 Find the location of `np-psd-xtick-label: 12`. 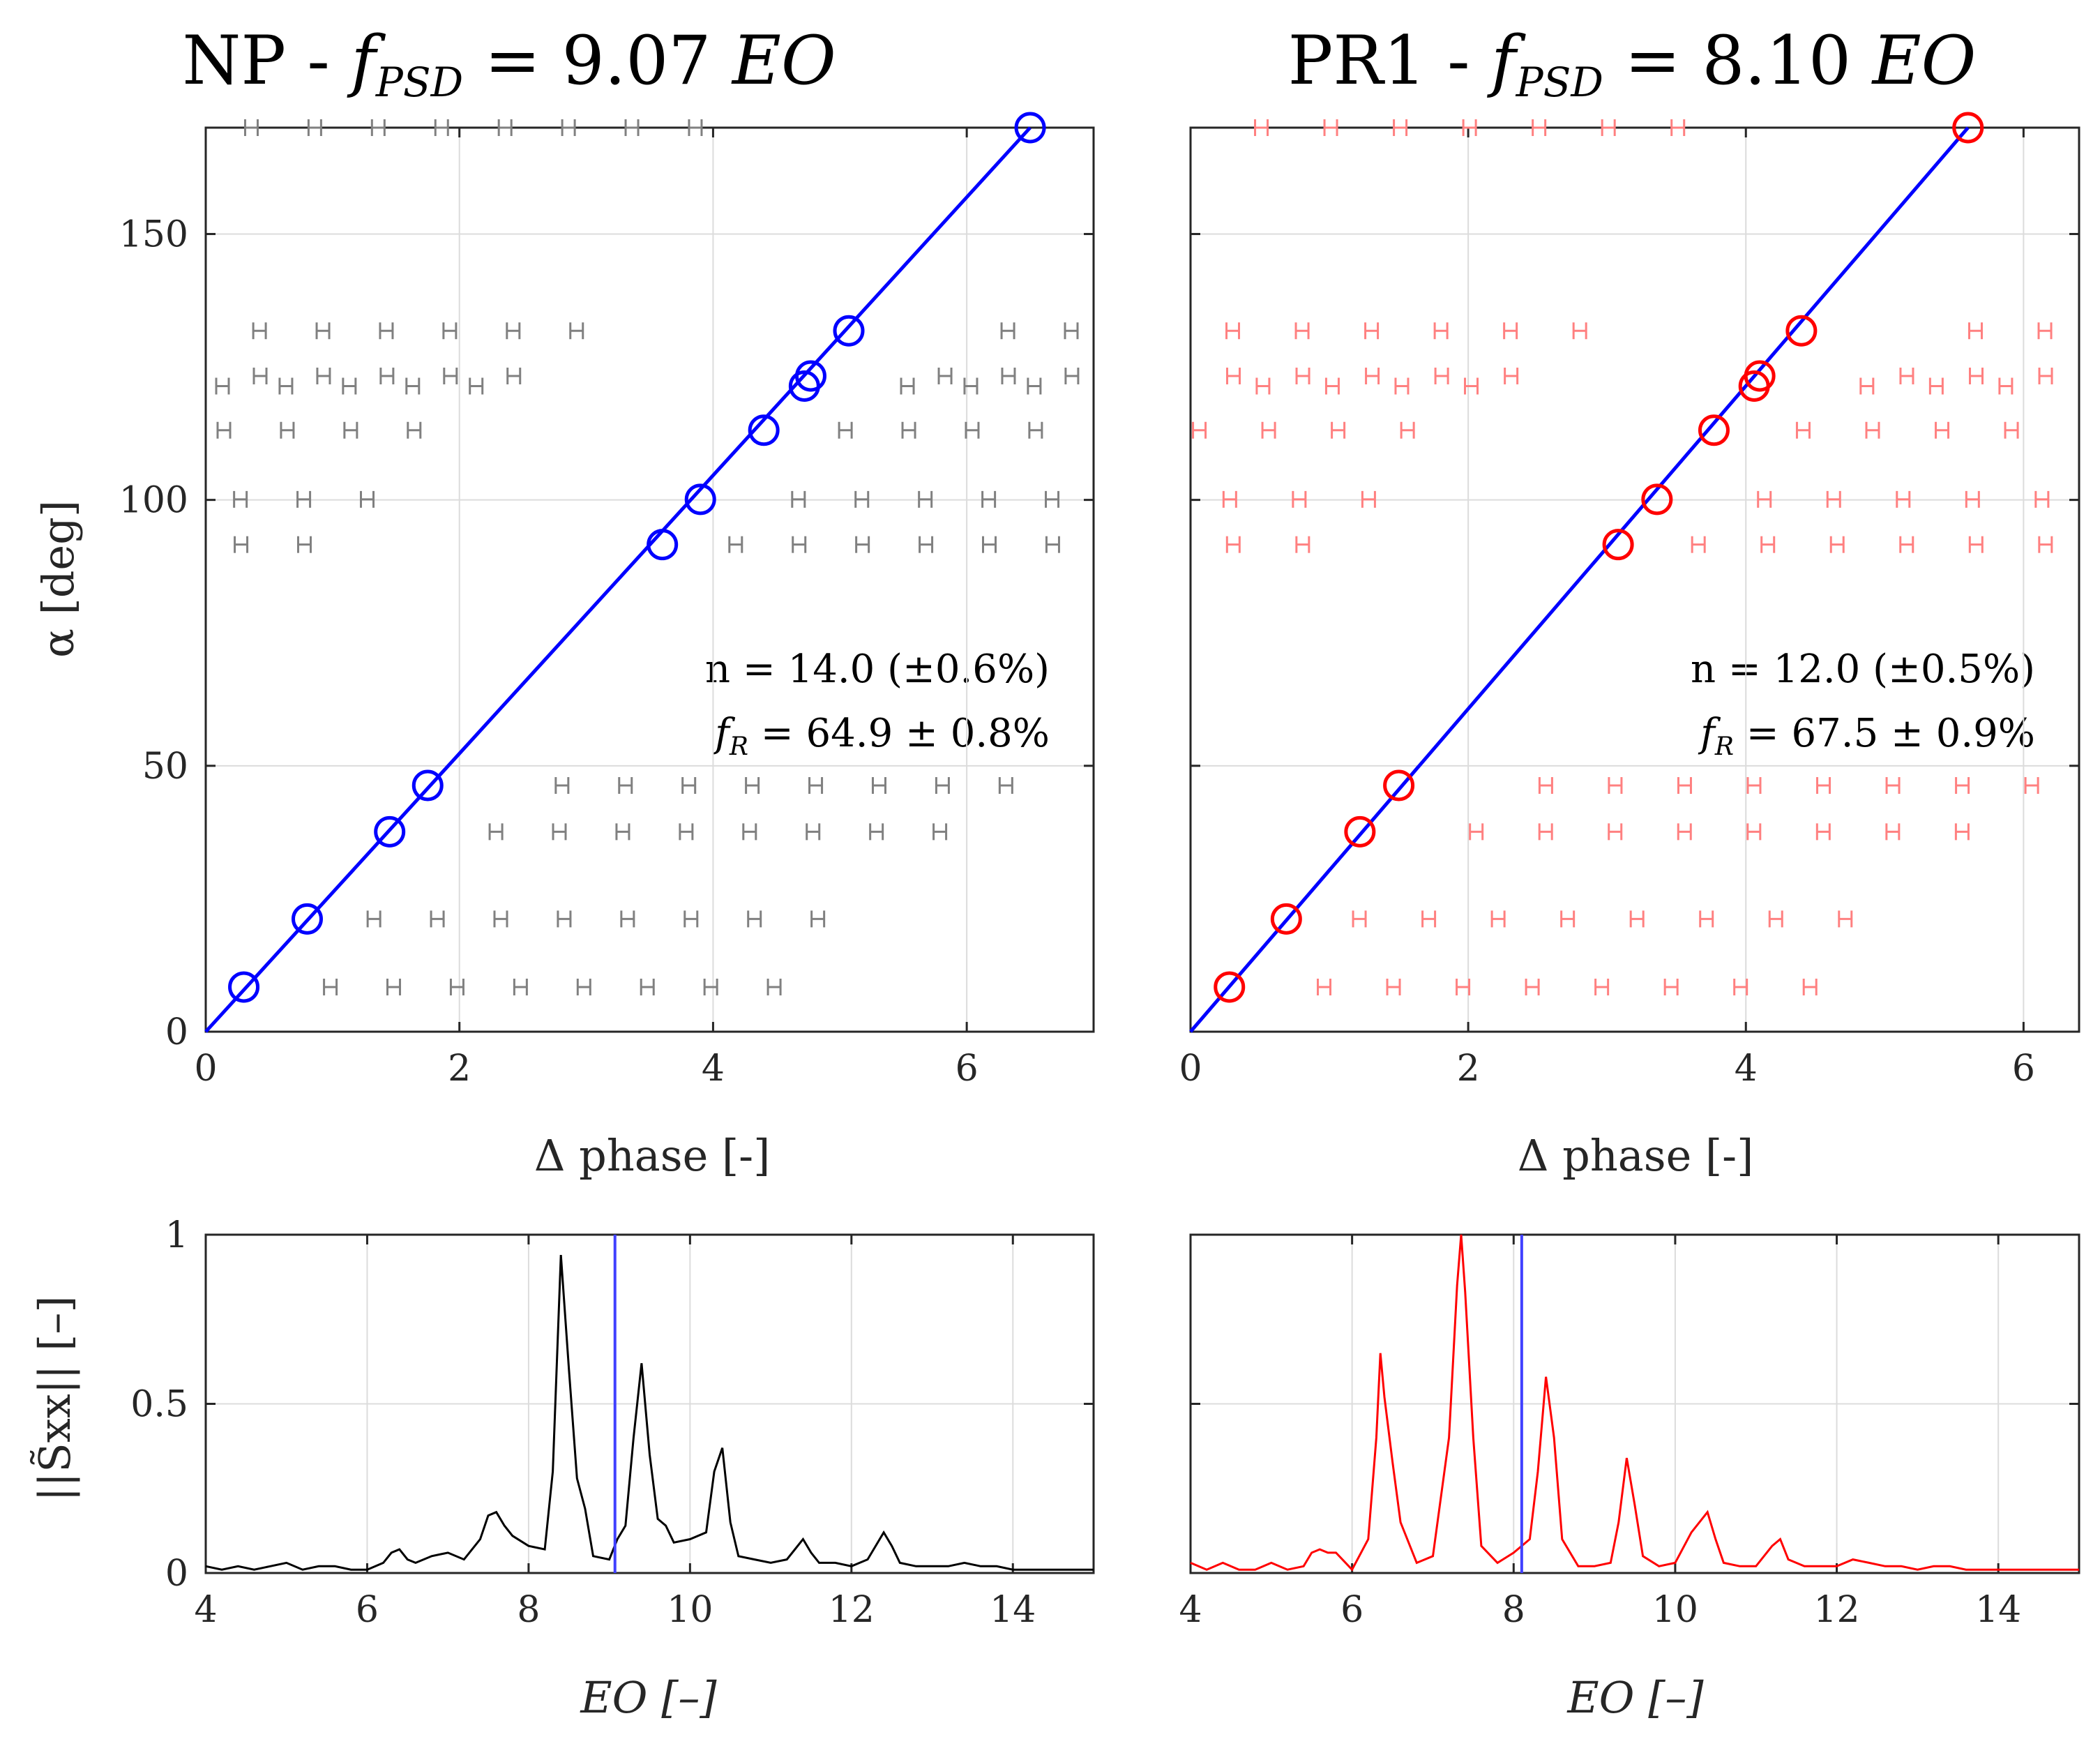

np-psd-xtick-label: 12 is located at coordinates (852, 1610).